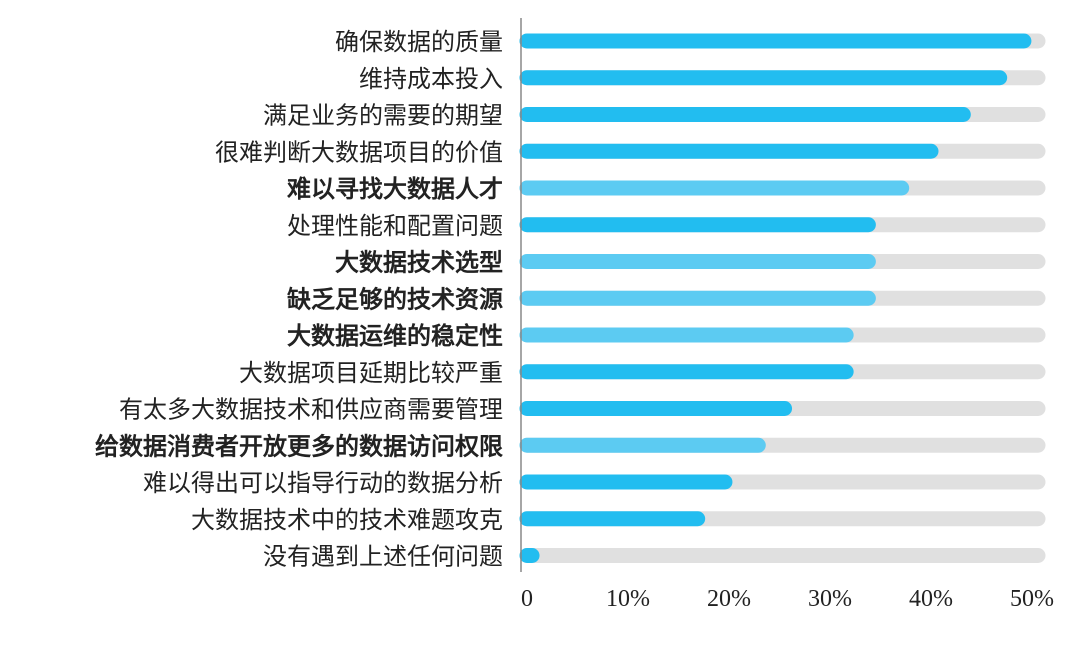  What do you see at coordinates (628, 599) in the screenshot?
I see `x-tick-label: 10%` at bounding box center [628, 599].